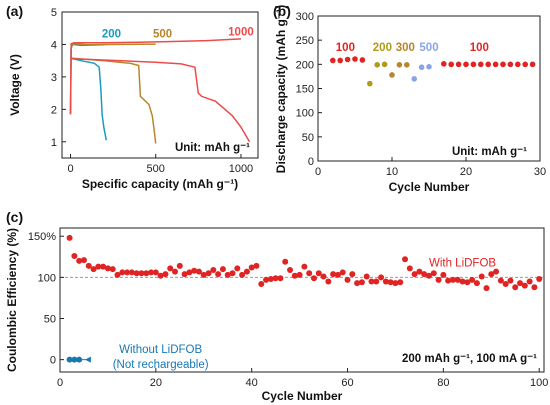  What do you see at coordinates (405, 48) in the screenshot?
I see `rate-label: 300` at bounding box center [405, 48].